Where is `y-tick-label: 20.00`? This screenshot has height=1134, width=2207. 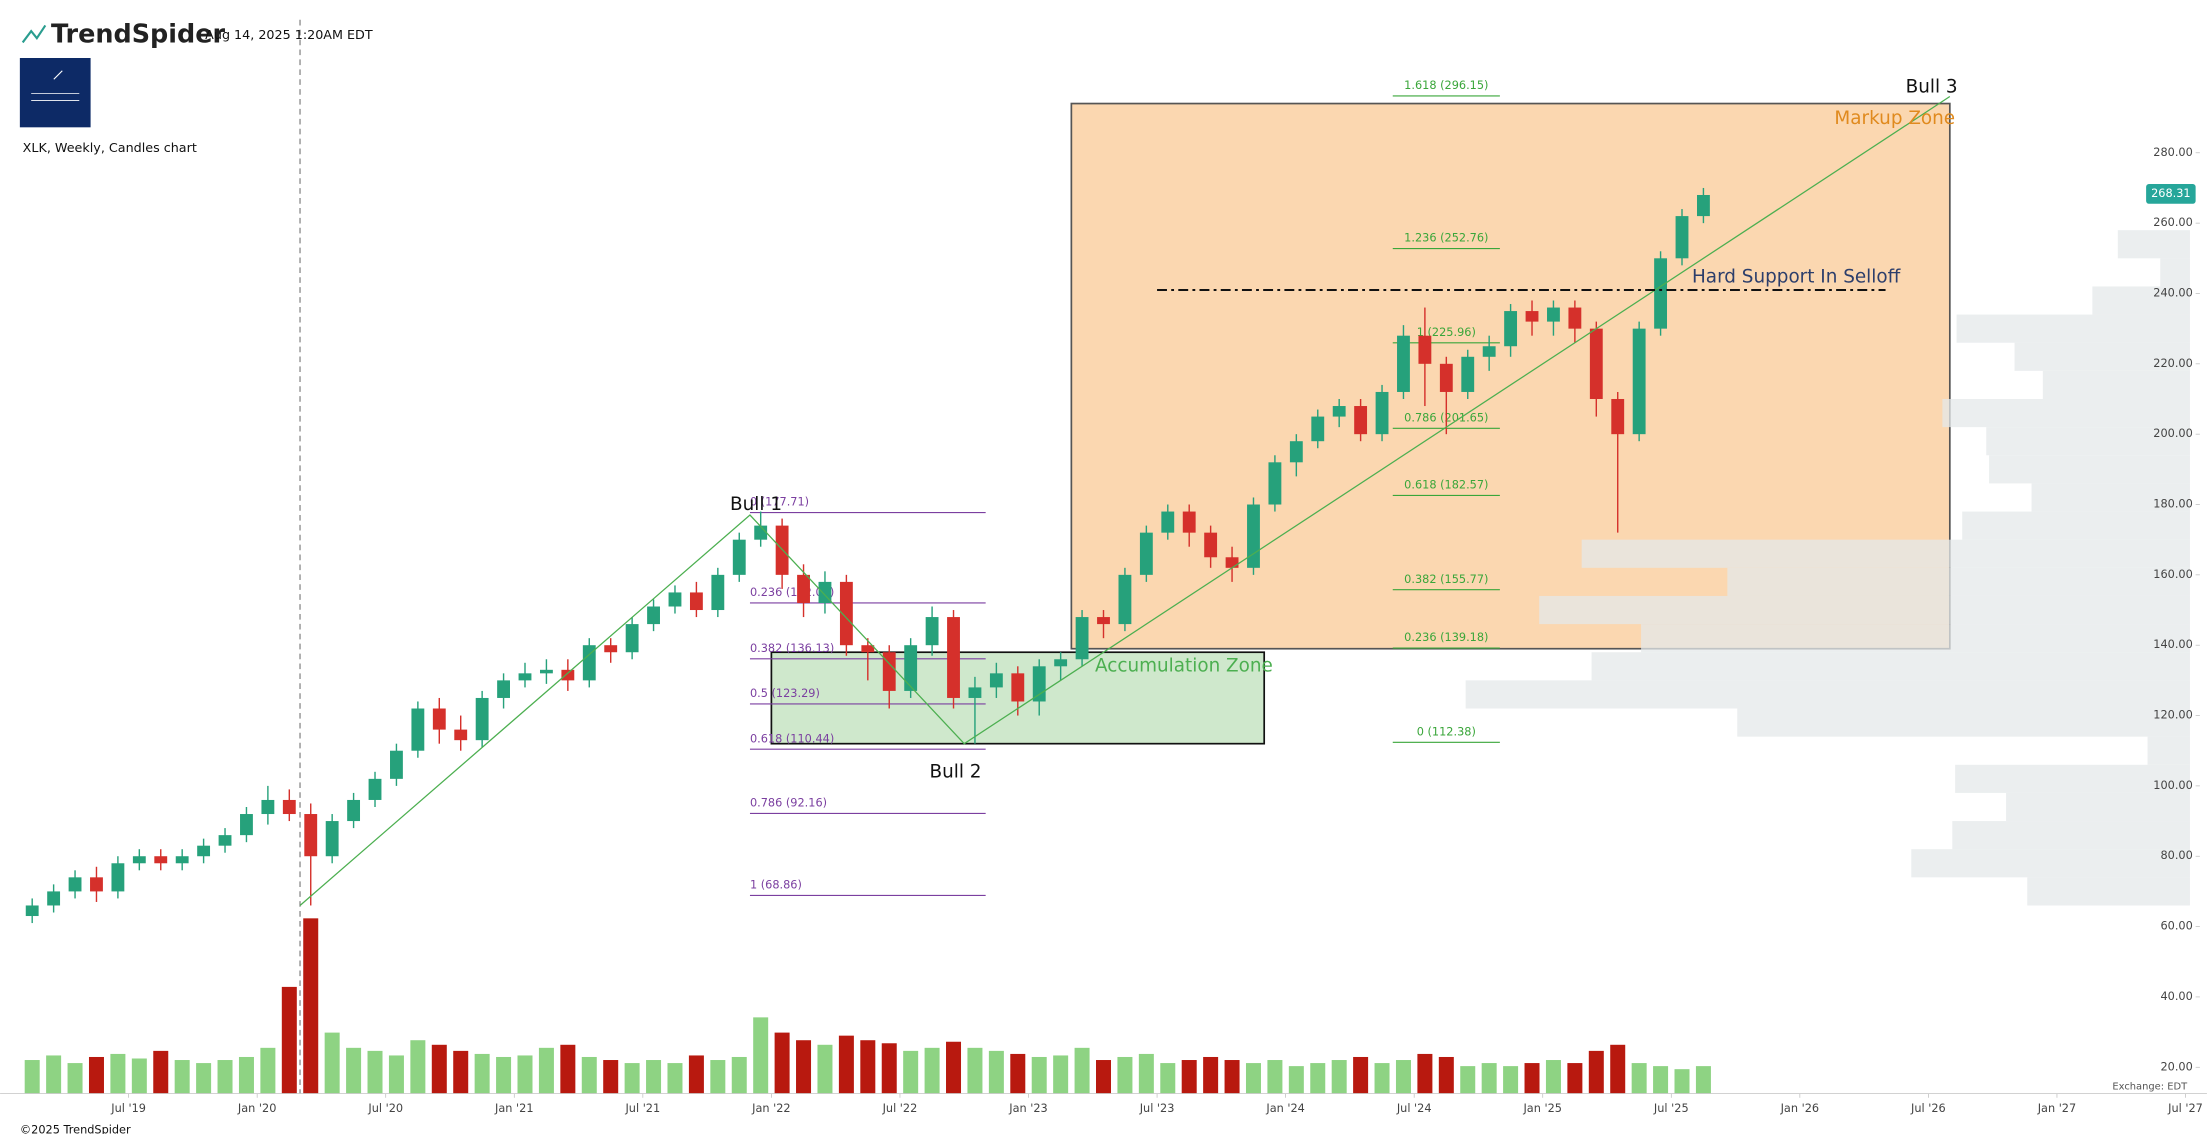 y-tick-label: 20.00 is located at coordinates (2176, 1066).